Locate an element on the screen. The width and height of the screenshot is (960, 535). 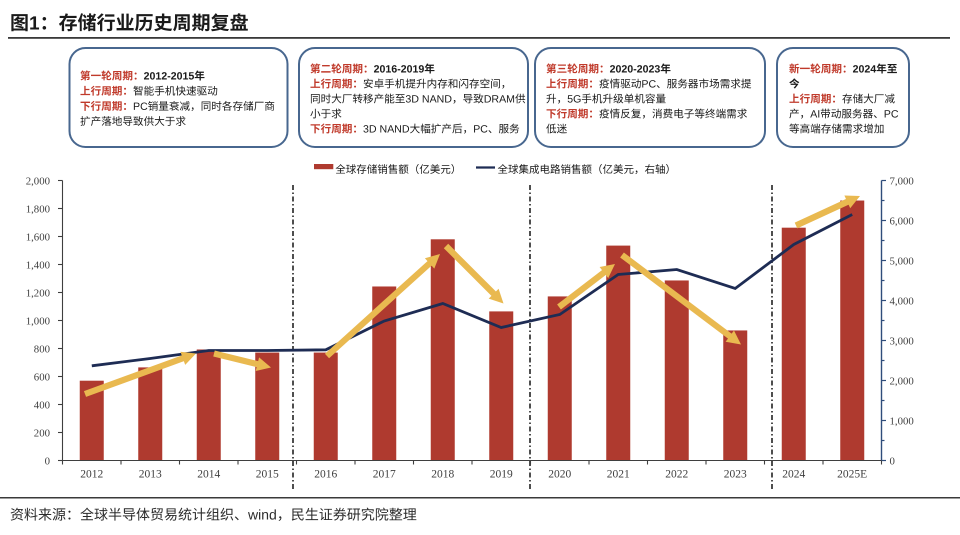
svg-text: 2015 is located at coordinates (267, 475).